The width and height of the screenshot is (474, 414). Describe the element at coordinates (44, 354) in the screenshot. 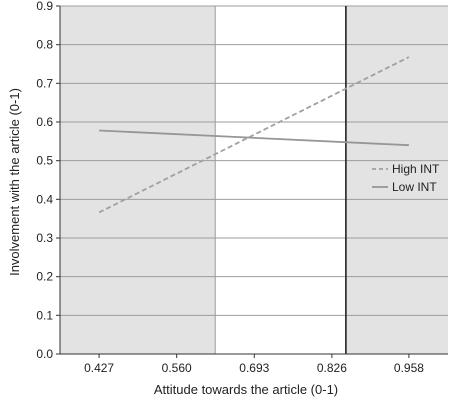

I see `y-tick-label: 0.0` at that location.